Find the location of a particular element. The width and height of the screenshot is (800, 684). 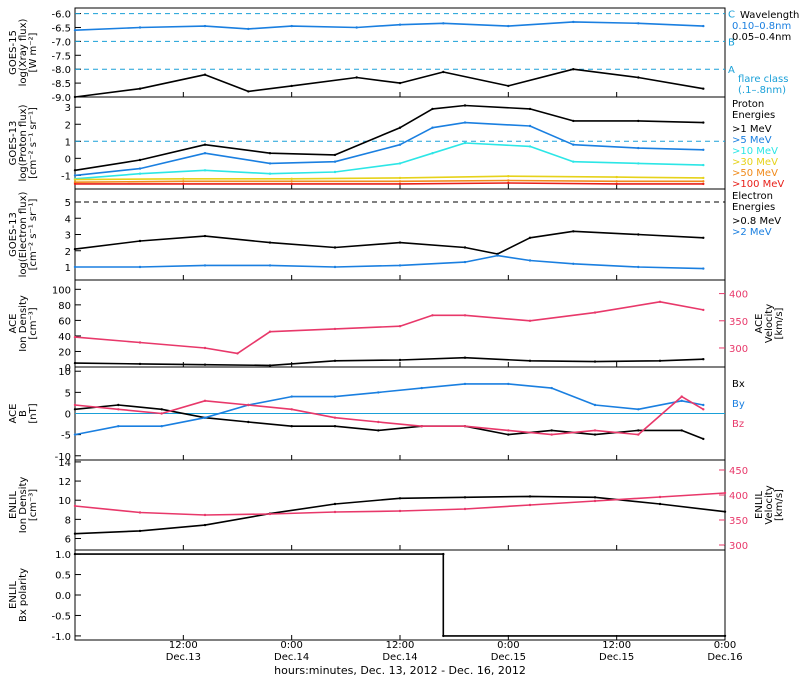

y-right-axis-label: ACE is located at coordinates (759, 324).